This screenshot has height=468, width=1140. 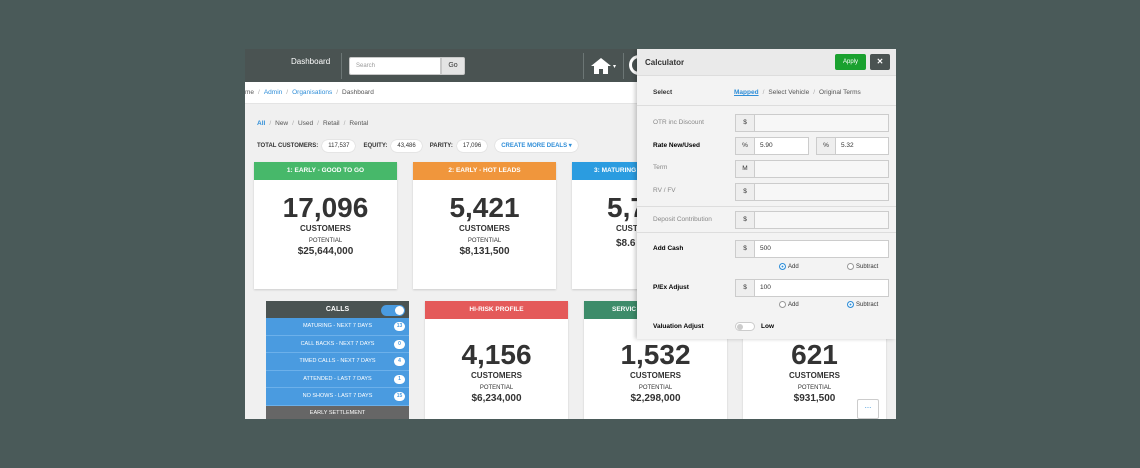 I want to click on card-count: 4,156, so click(x=496, y=354).